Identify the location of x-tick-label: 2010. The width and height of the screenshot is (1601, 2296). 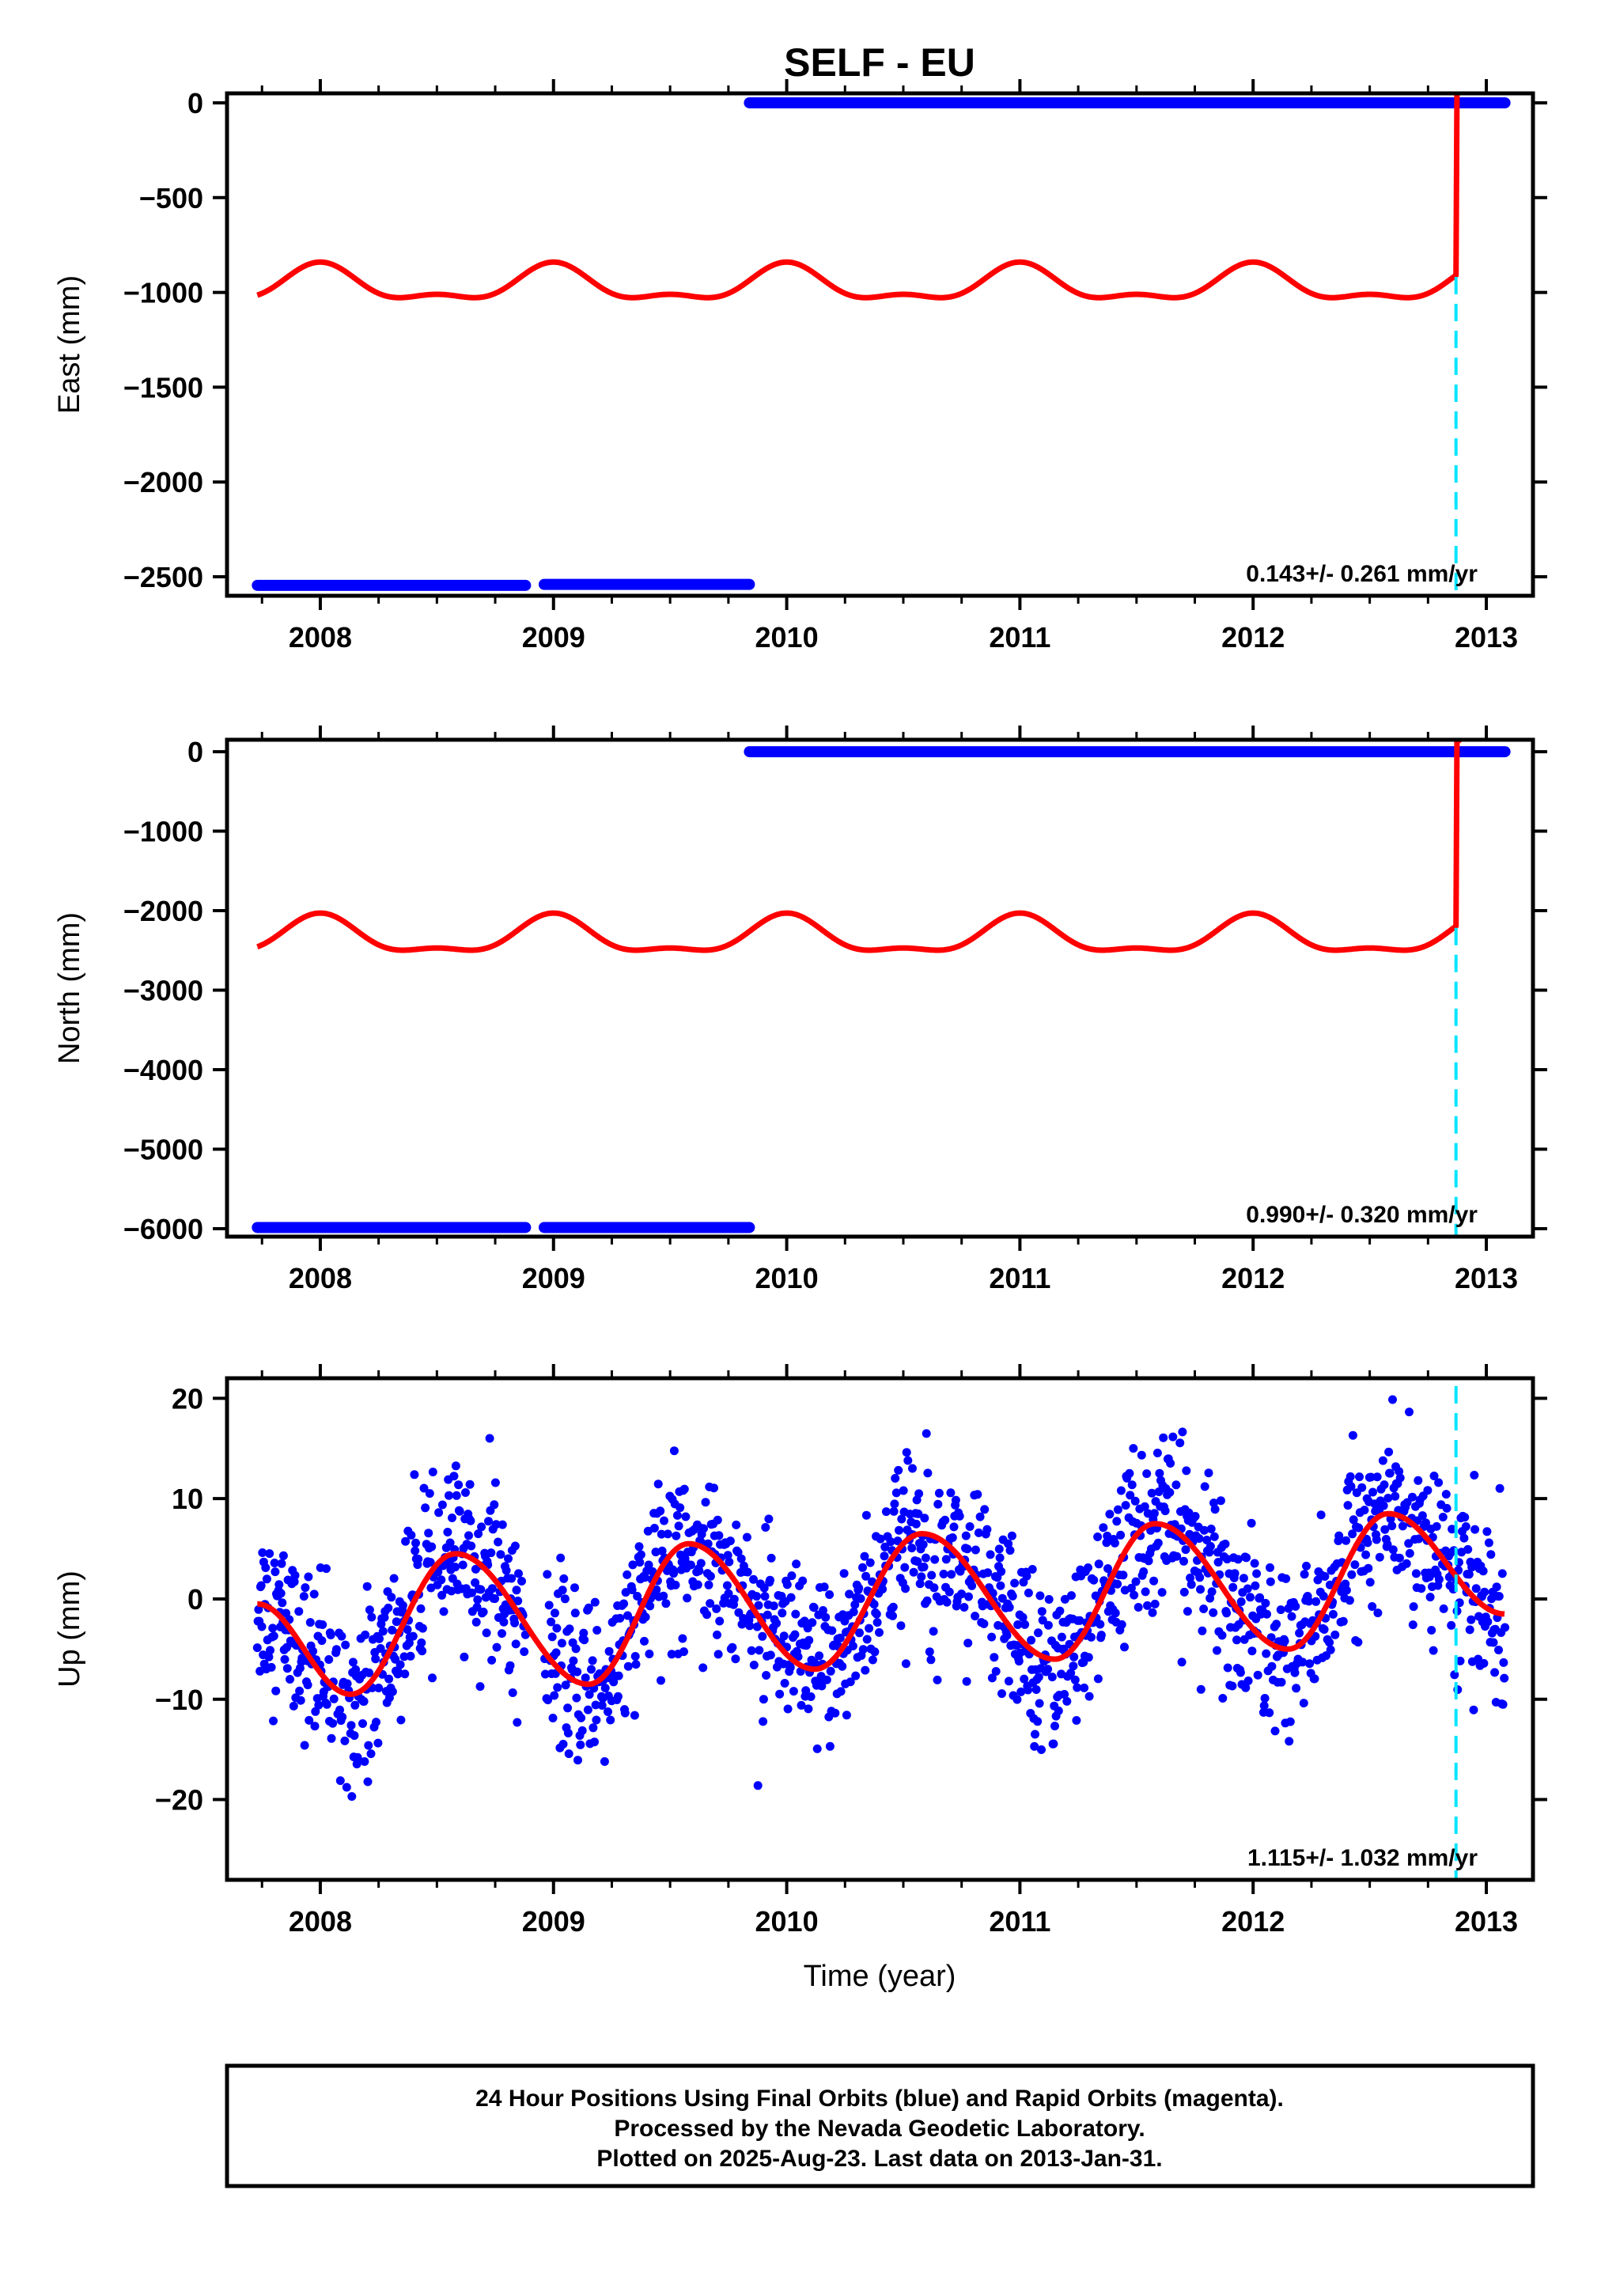
(787, 637).